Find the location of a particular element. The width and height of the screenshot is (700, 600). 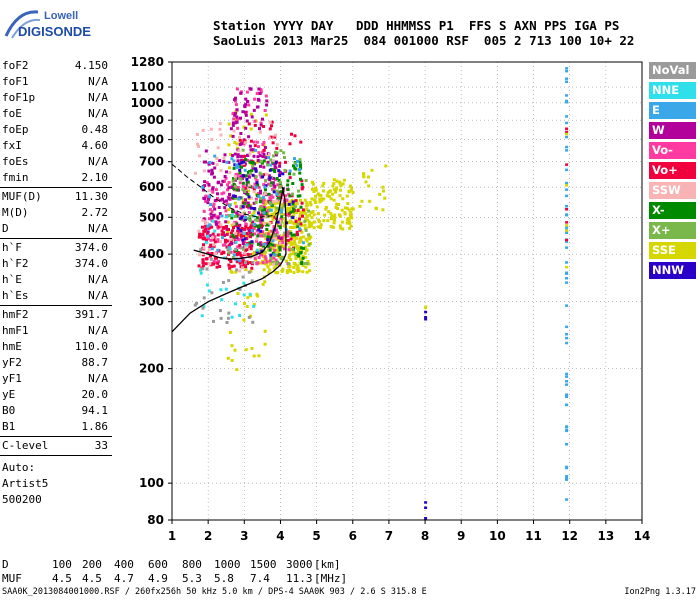

logo-line2: DIGISONDE is located at coordinates (54, 31).